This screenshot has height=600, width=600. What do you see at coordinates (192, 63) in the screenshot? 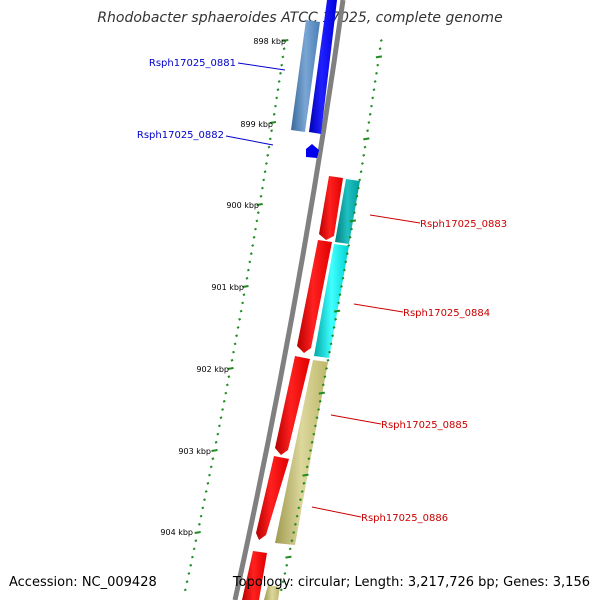
I see `gene-label-rsph17025-0881: Rsph17025_0881` at bounding box center [192, 63].